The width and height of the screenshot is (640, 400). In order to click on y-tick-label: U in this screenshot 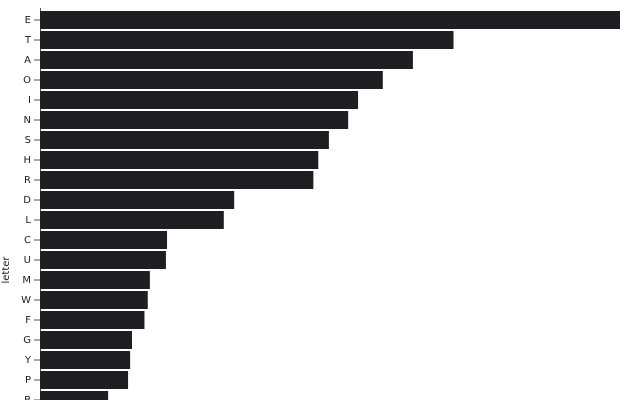, I will do `click(27, 260)`.